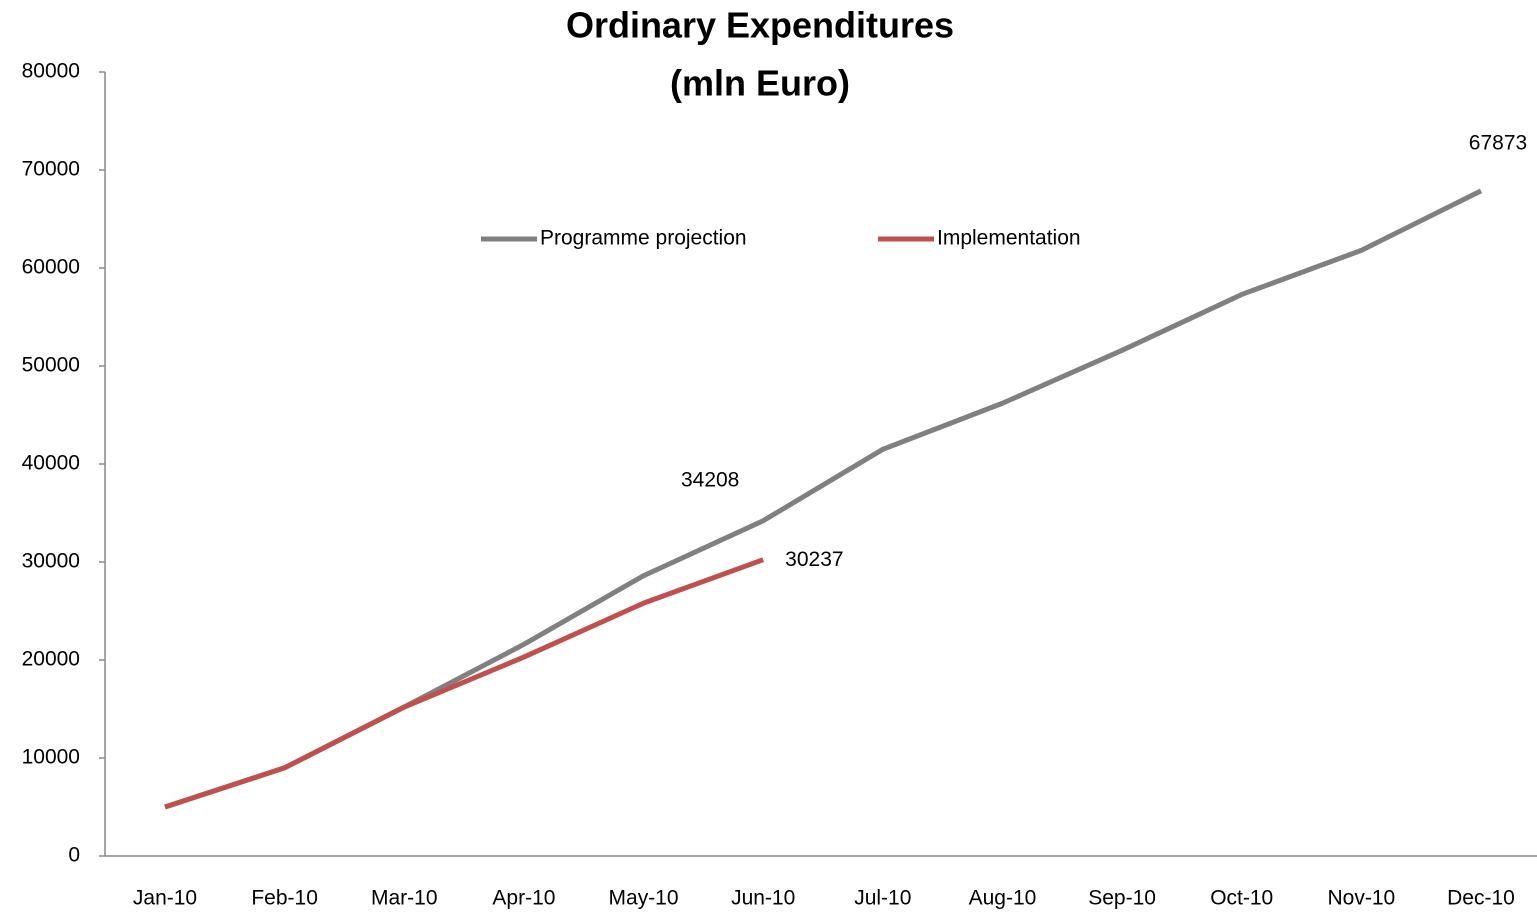 The height and width of the screenshot is (912, 1537). What do you see at coordinates (284, 898) in the screenshot?
I see `x-tick-label: Feb-10` at bounding box center [284, 898].